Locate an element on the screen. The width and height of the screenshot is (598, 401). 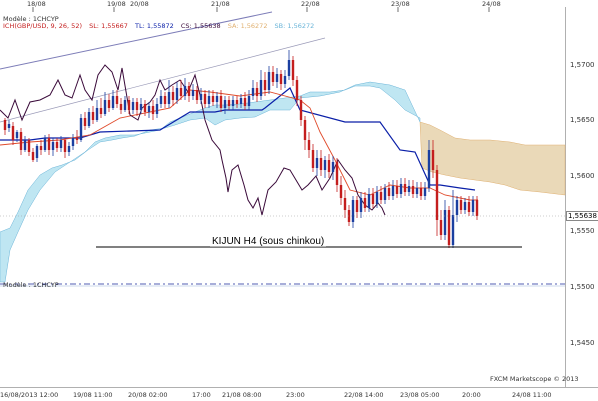
date-label-19-08: 19/08 is located at coordinates (116, 4).